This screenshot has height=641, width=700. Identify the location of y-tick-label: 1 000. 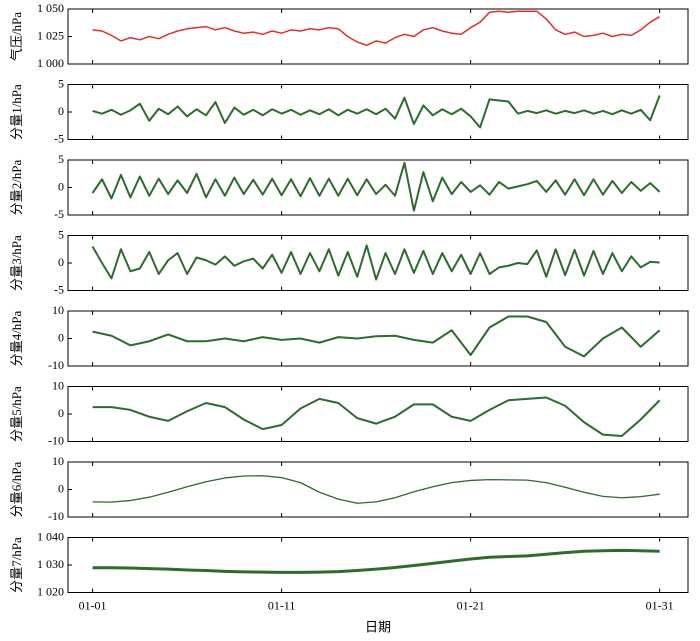
(50, 63).